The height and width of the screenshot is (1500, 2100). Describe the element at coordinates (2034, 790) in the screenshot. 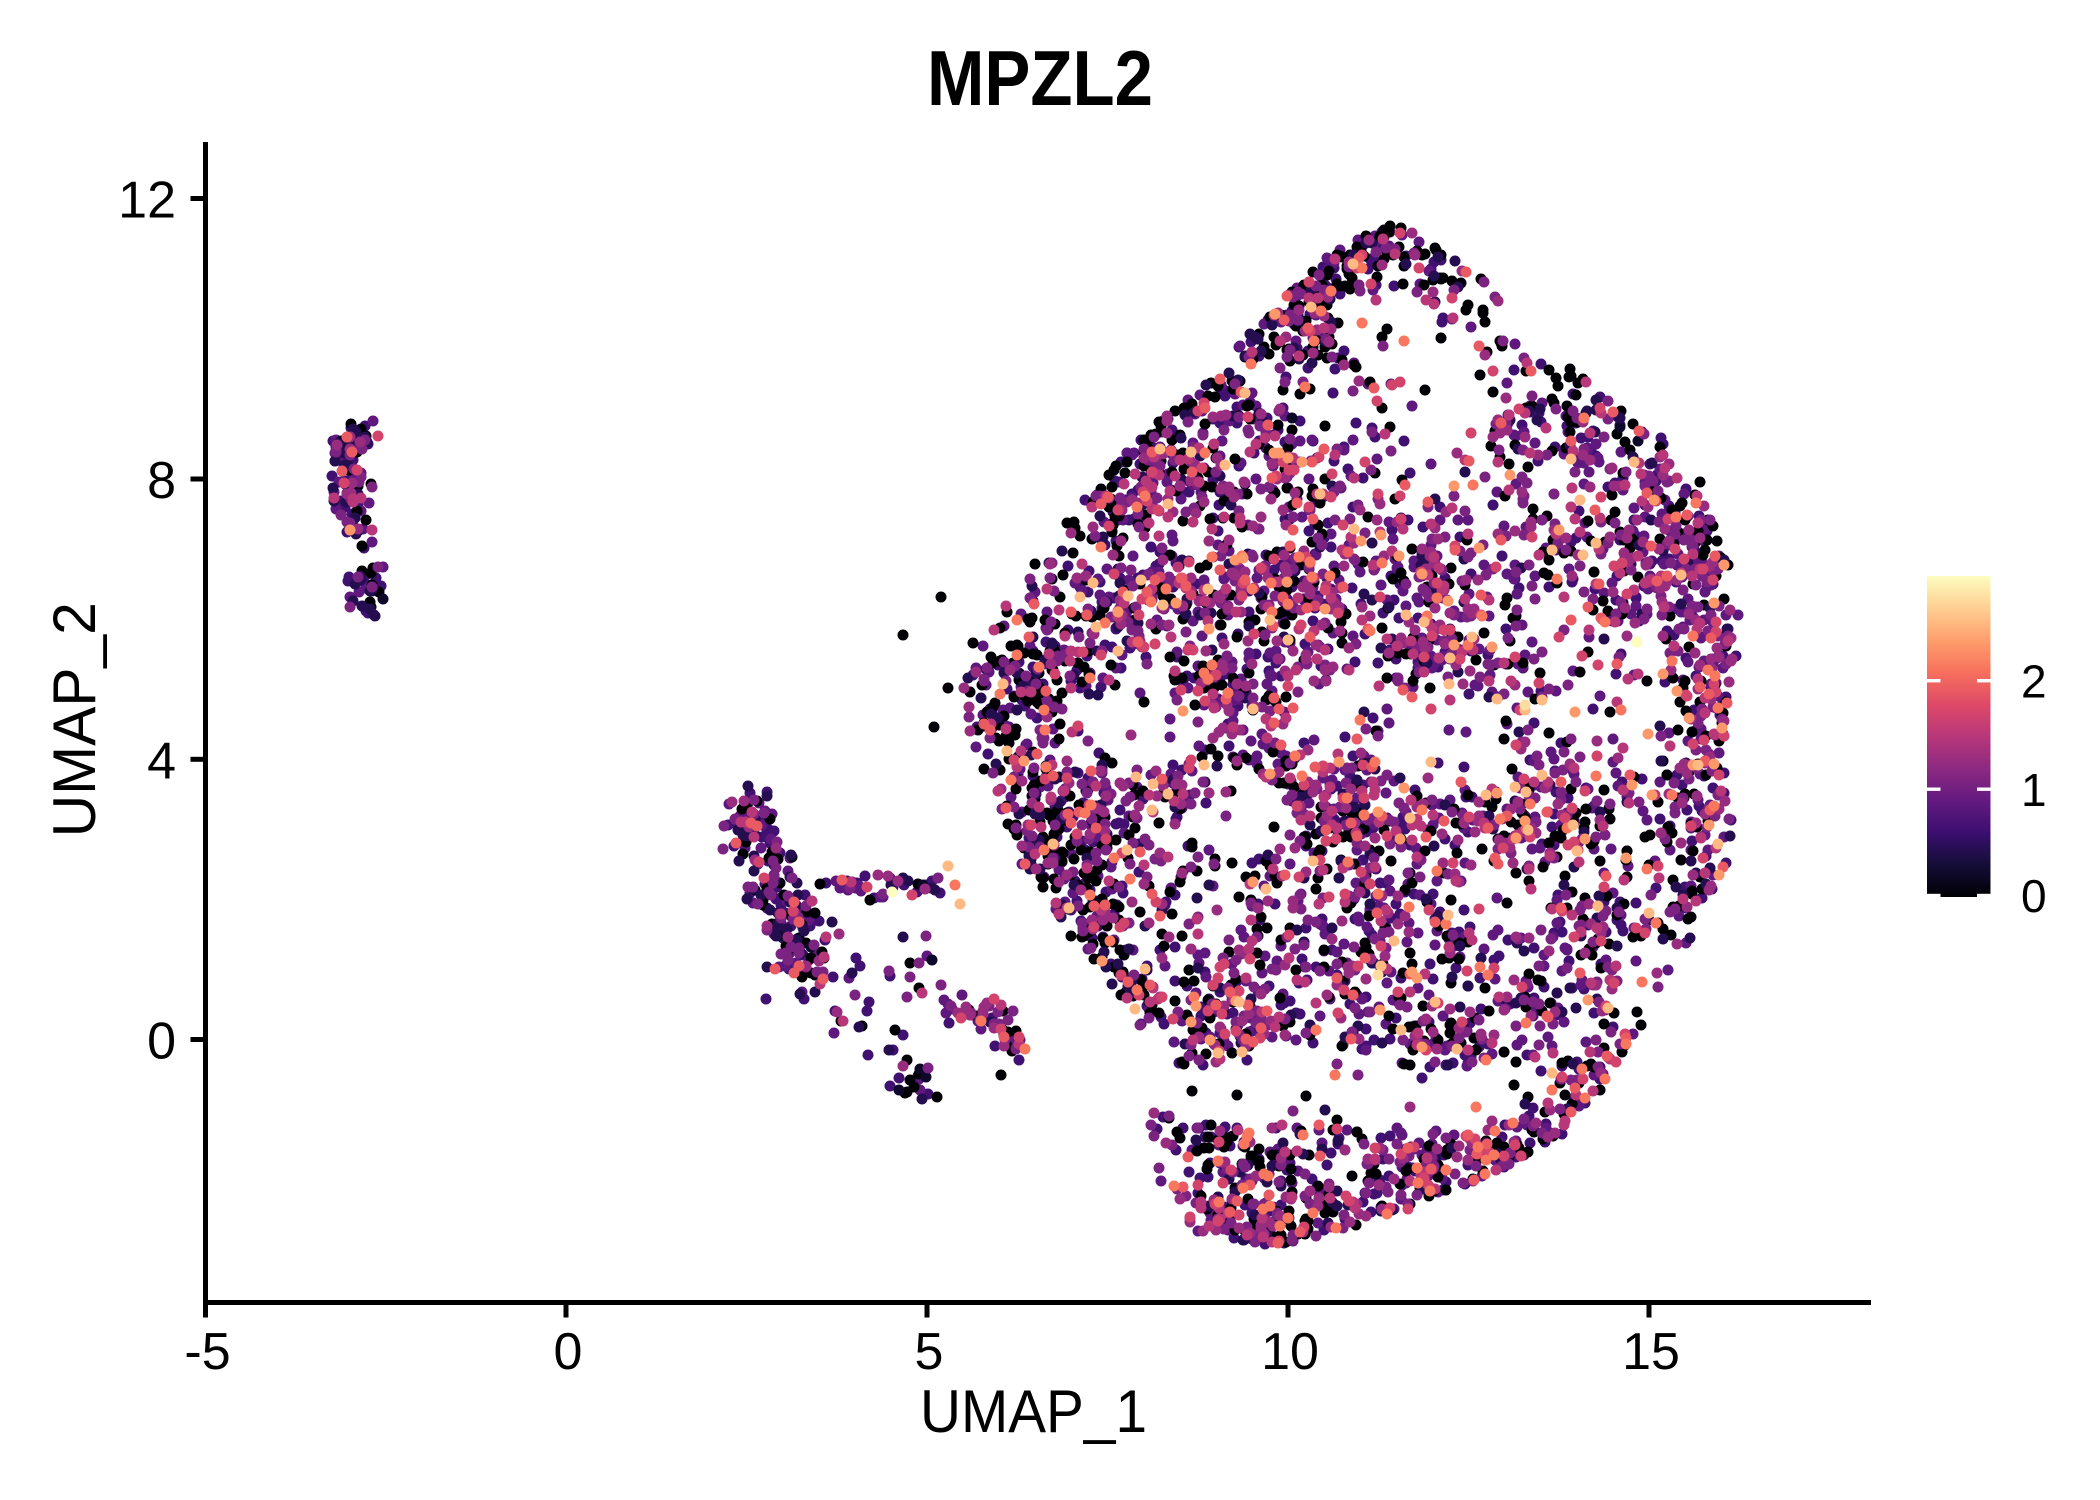

I see `svg-text: 1` at that location.